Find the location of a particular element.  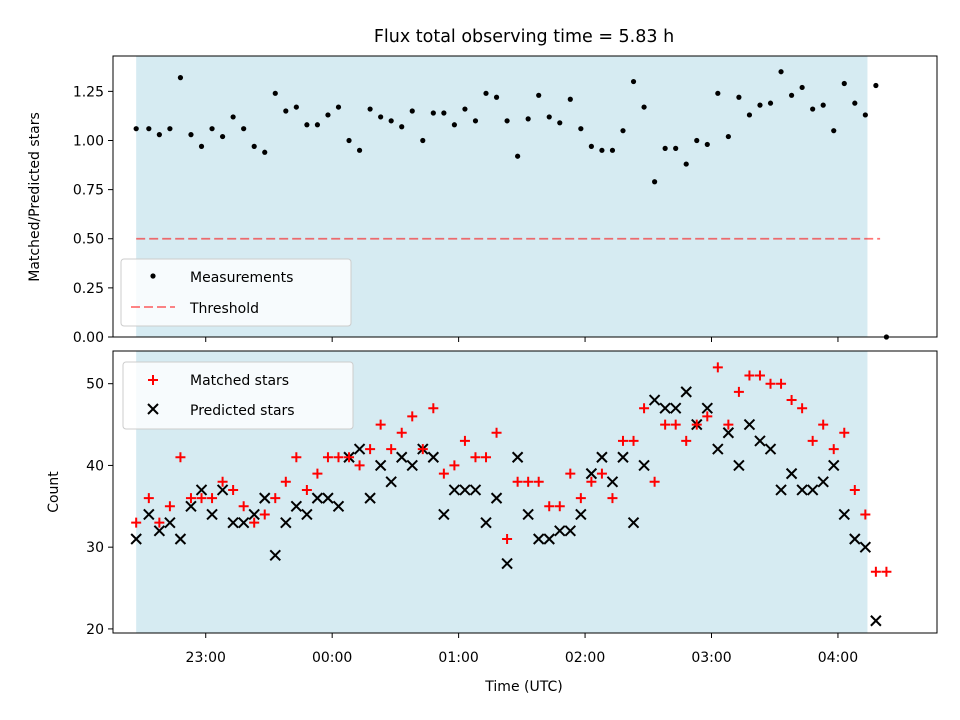

legend-marker-measurements is located at coordinates (153, 276).